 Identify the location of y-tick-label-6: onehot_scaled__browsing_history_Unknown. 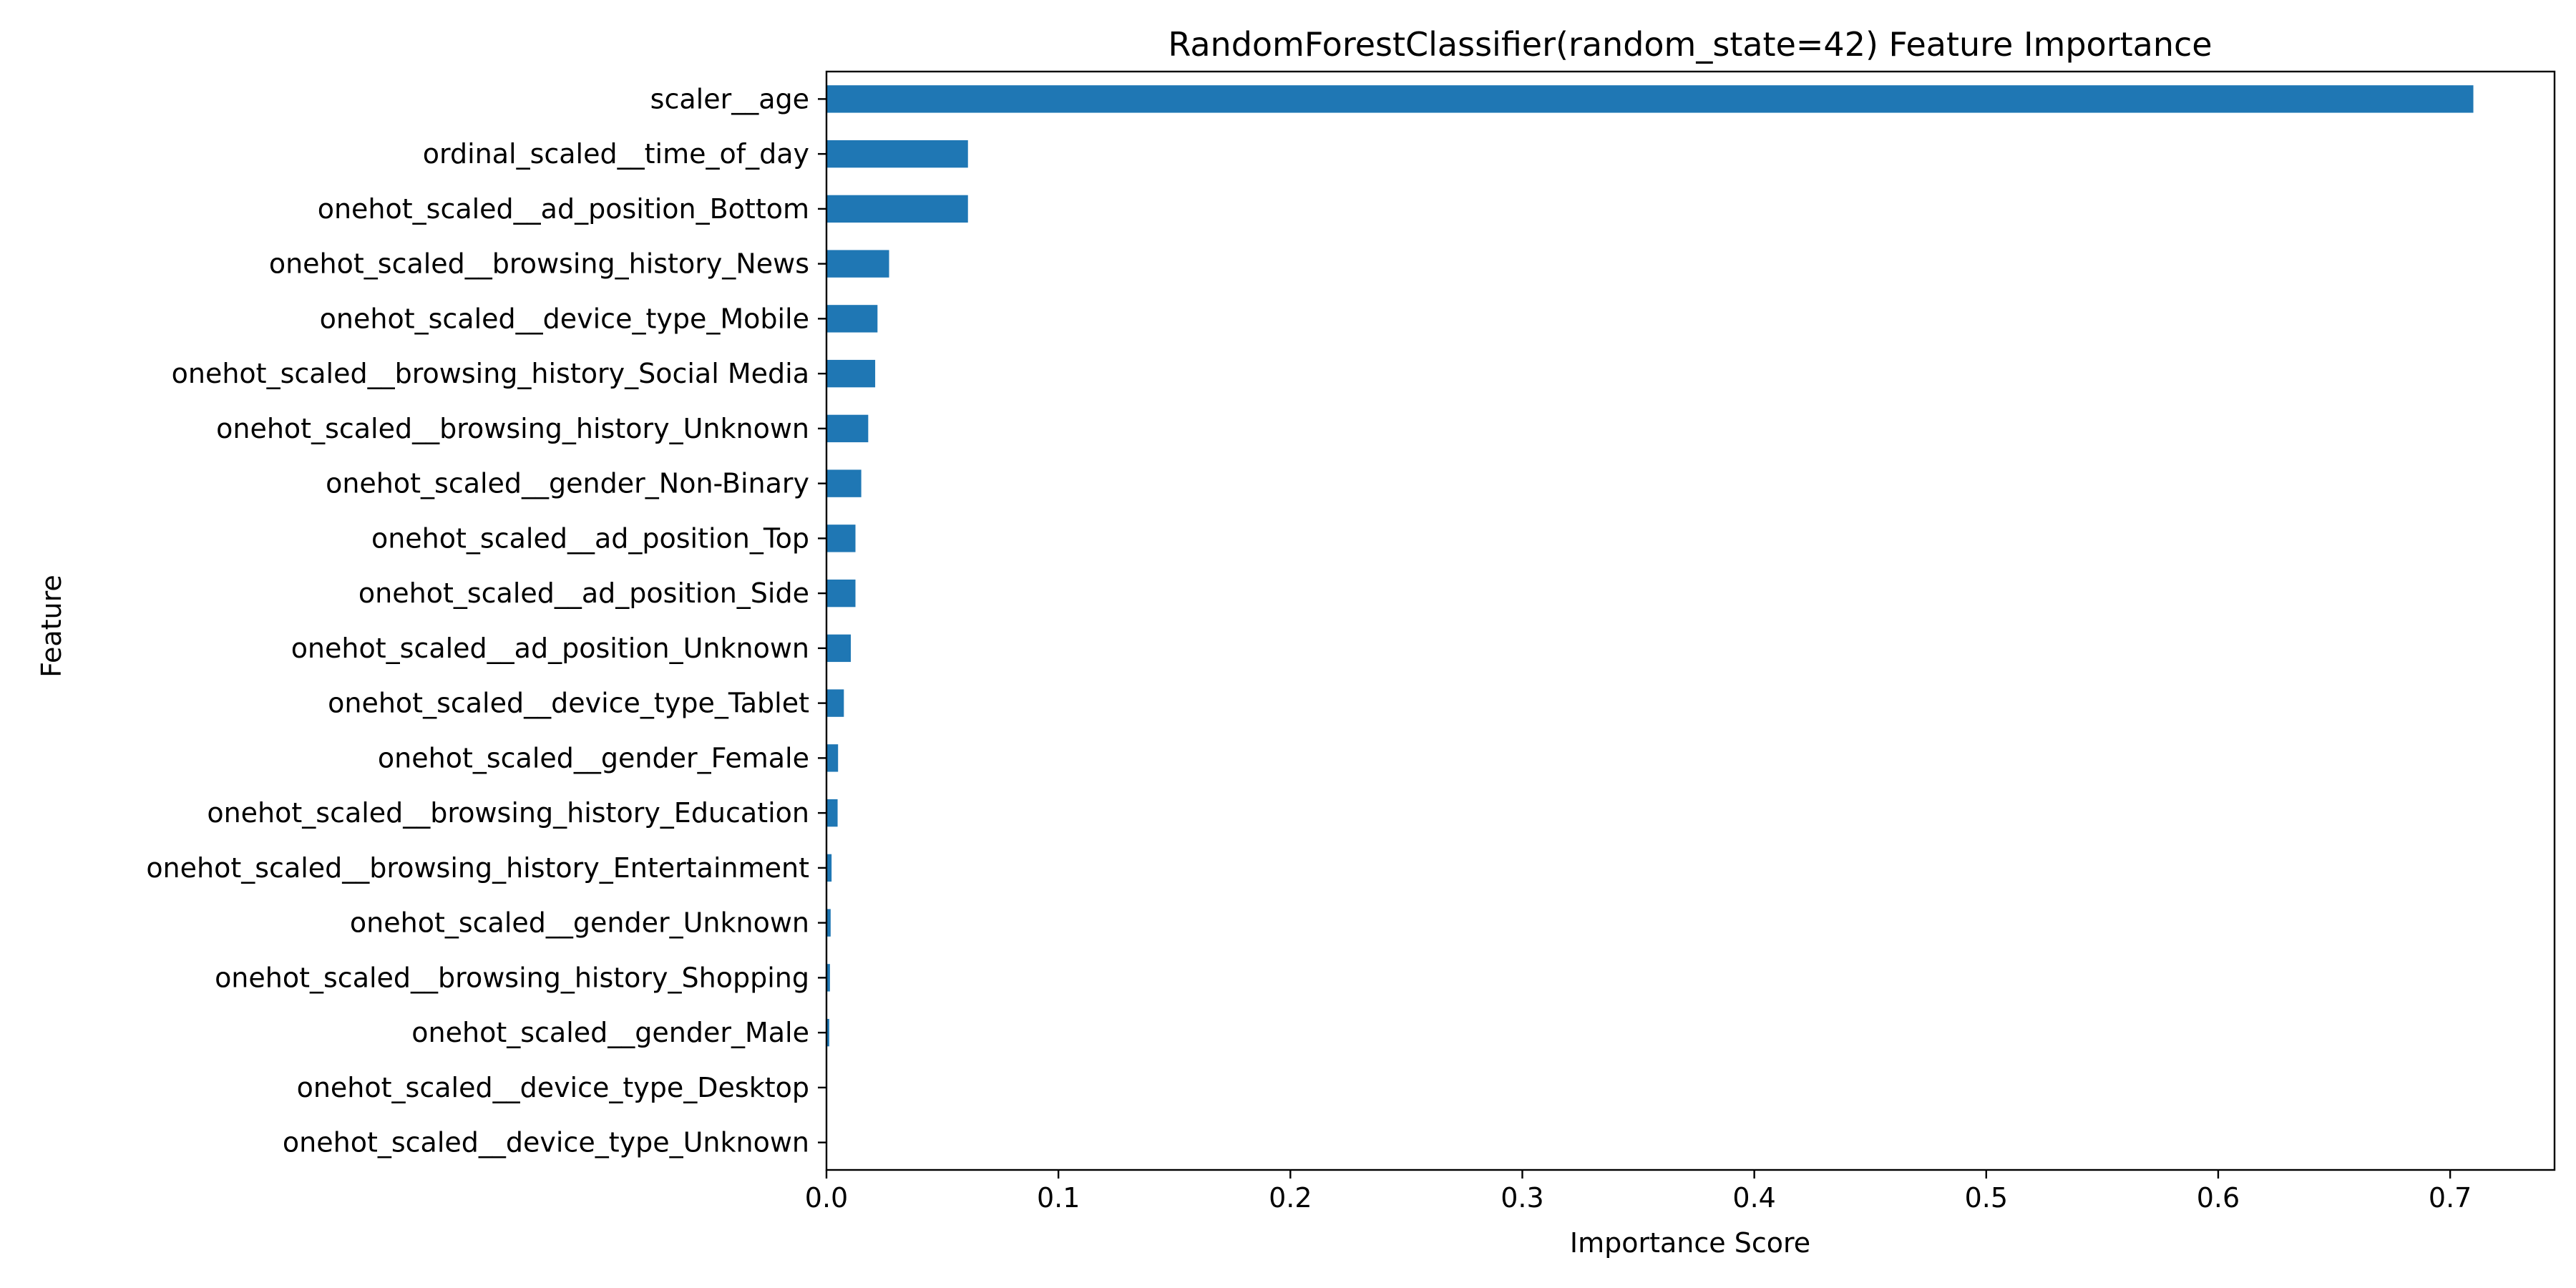
(512, 428).